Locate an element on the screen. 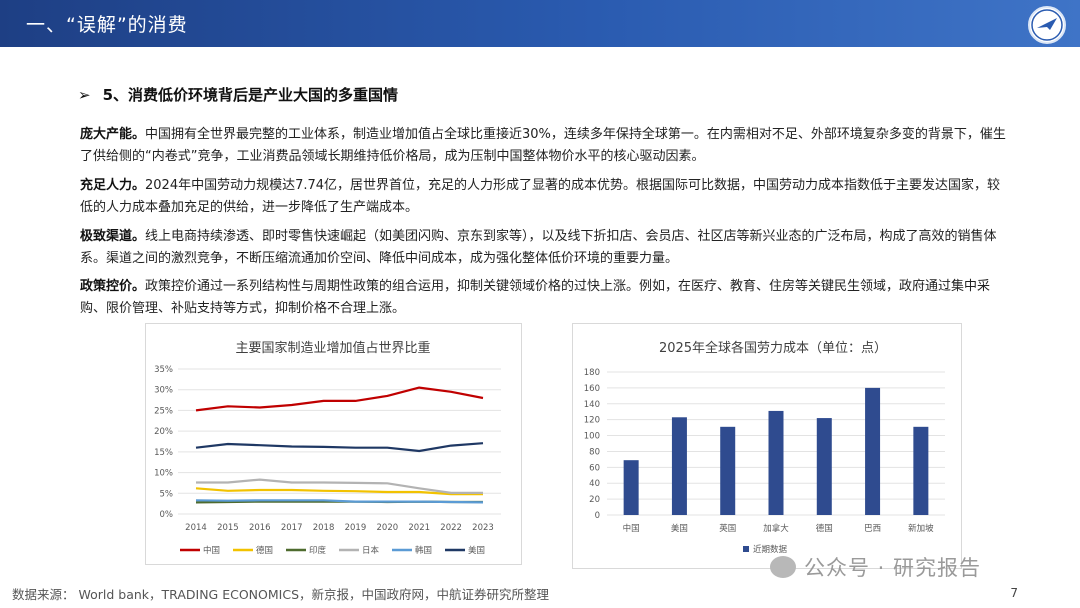  series-line-韩国 is located at coordinates (339, 501).